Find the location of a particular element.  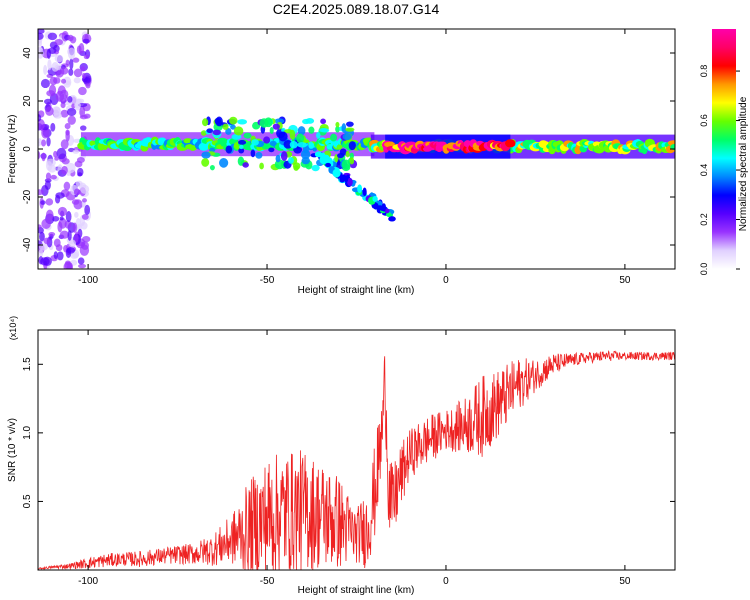

colorbar-tick-label: 0.2 is located at coordinates (704, 219).